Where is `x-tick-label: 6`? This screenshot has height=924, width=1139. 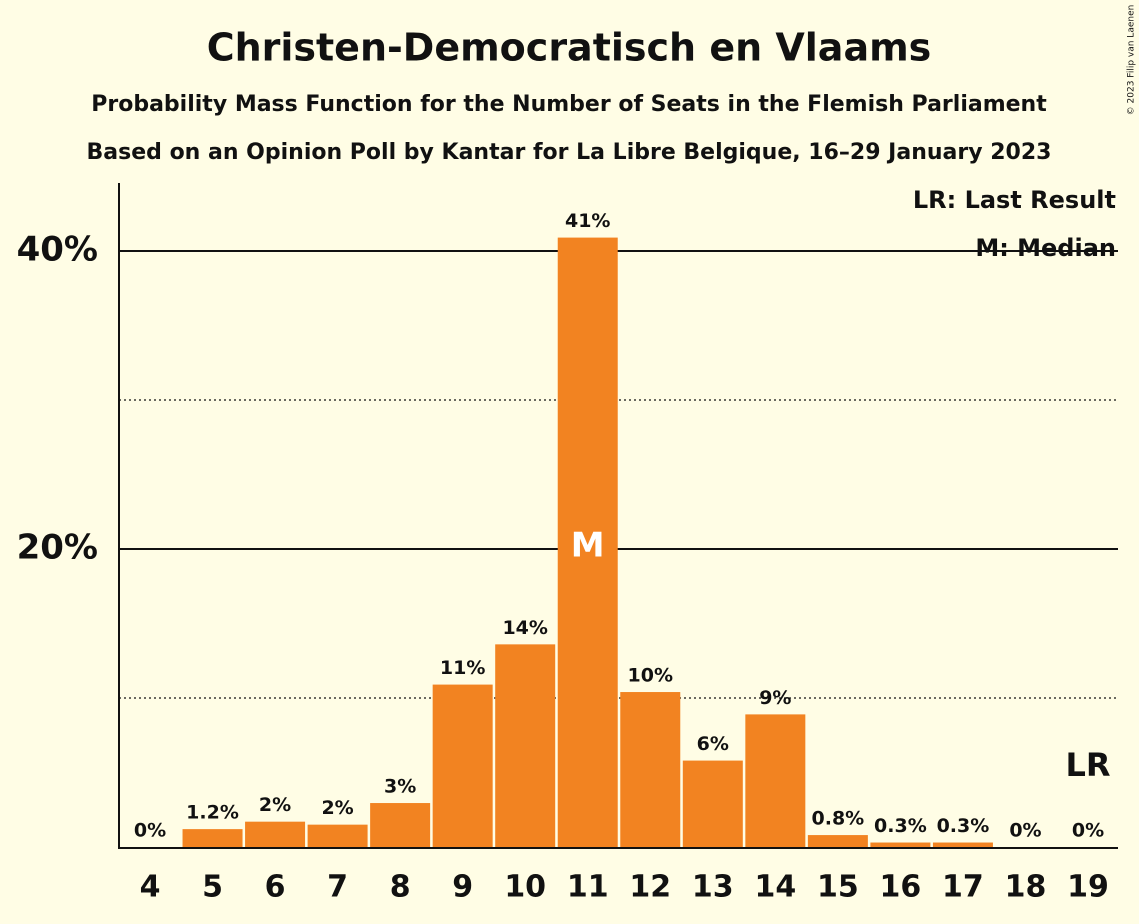
x-tick-label: 6 is located at coordinates (275, 887).